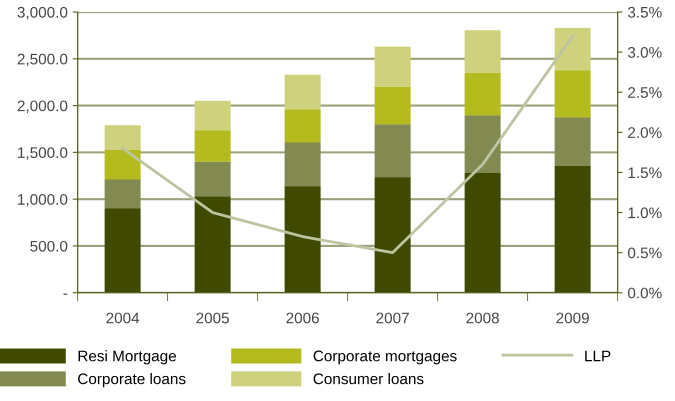 The image size is (675, 401). Describe the element at coordinates (302, 318) in the screenshot. I see `x-tick-label: 2006` at that location.